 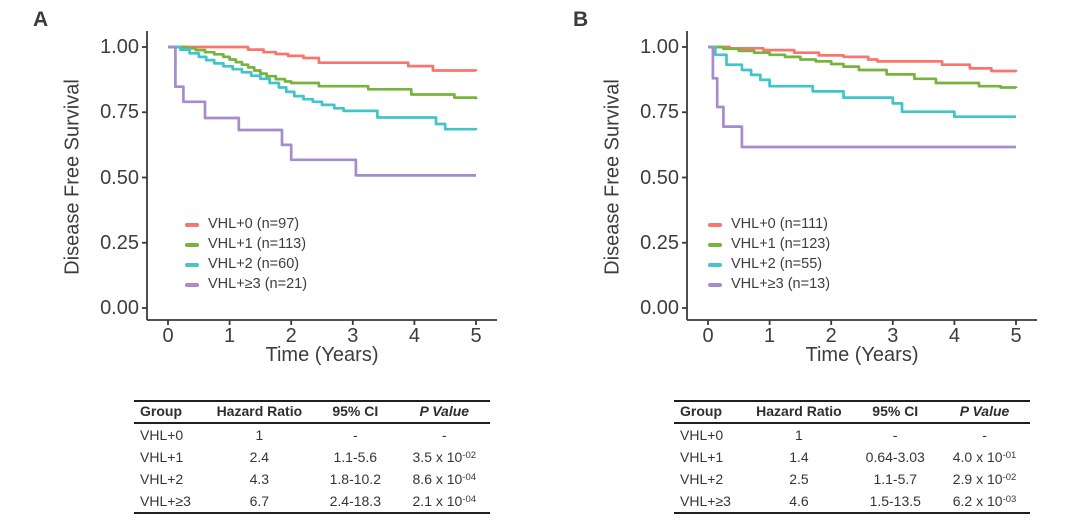 What do you see at coordinates (659, 112) in the screenshot?
I see `panel-b-y-tick-label: 0.75` at bounding box center [659, 112].